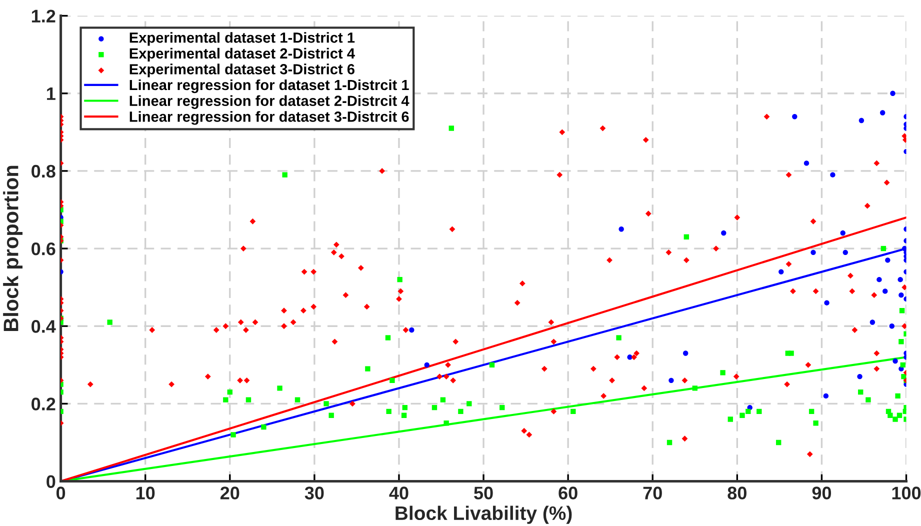 This screenshot has height=526, width=921. Describe the element at coordinates (568, 493) in the screenshot. I see `x-tick-label: 60` at that location.